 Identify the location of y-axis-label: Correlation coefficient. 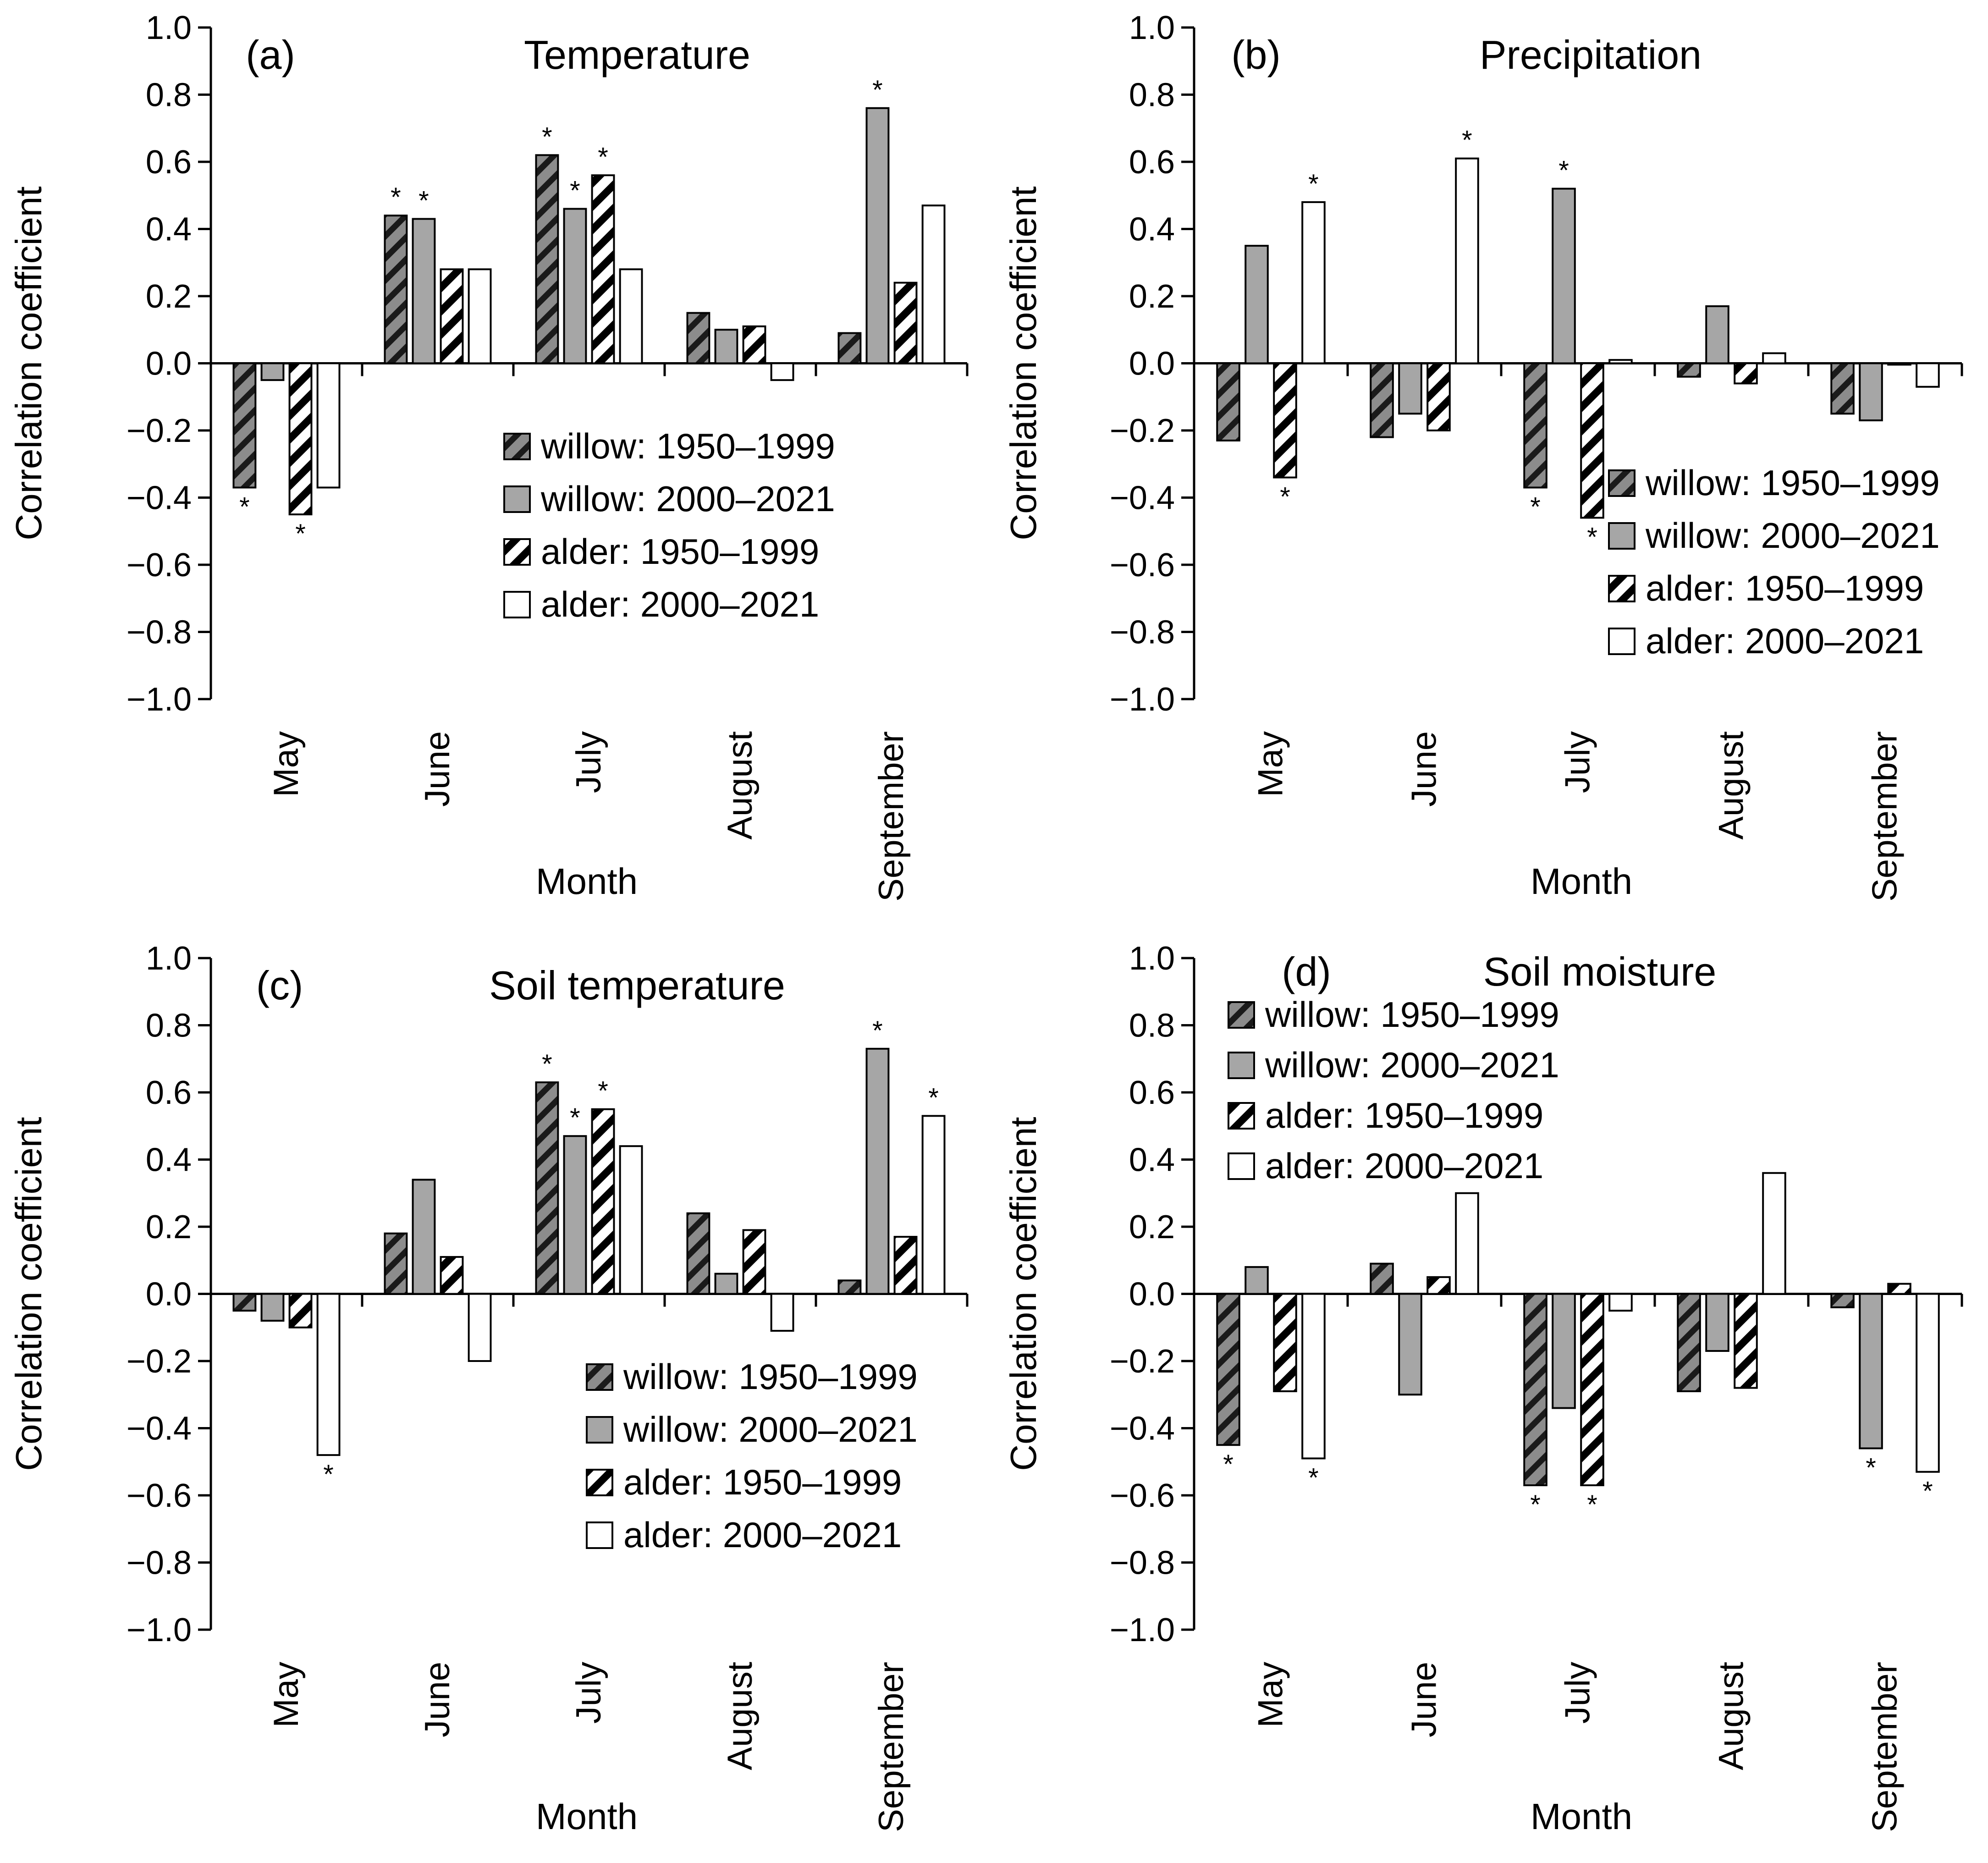
(1023, 1294).